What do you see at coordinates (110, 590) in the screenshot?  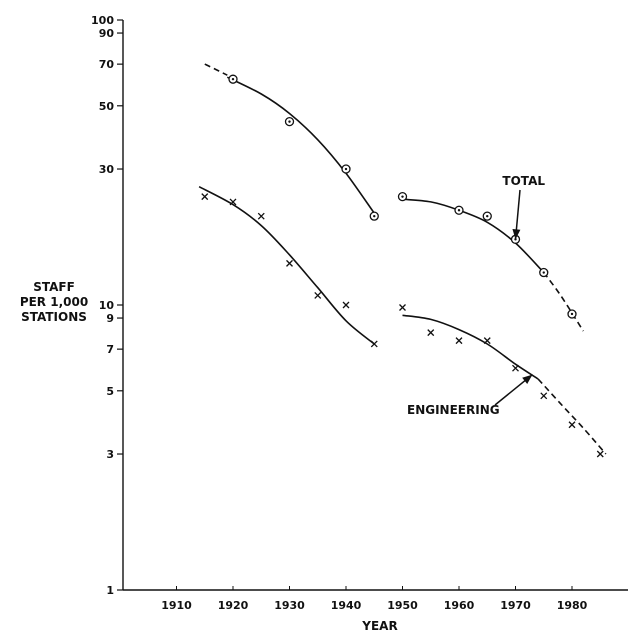 I see `y-tick-label: 1` at bounding box center [110, 590].